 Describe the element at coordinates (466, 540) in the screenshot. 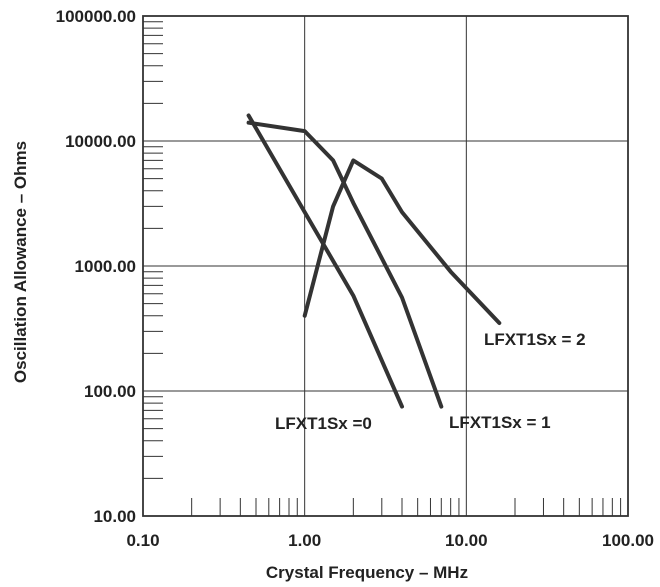

I see `x-tick-label: 10.00` at that location.